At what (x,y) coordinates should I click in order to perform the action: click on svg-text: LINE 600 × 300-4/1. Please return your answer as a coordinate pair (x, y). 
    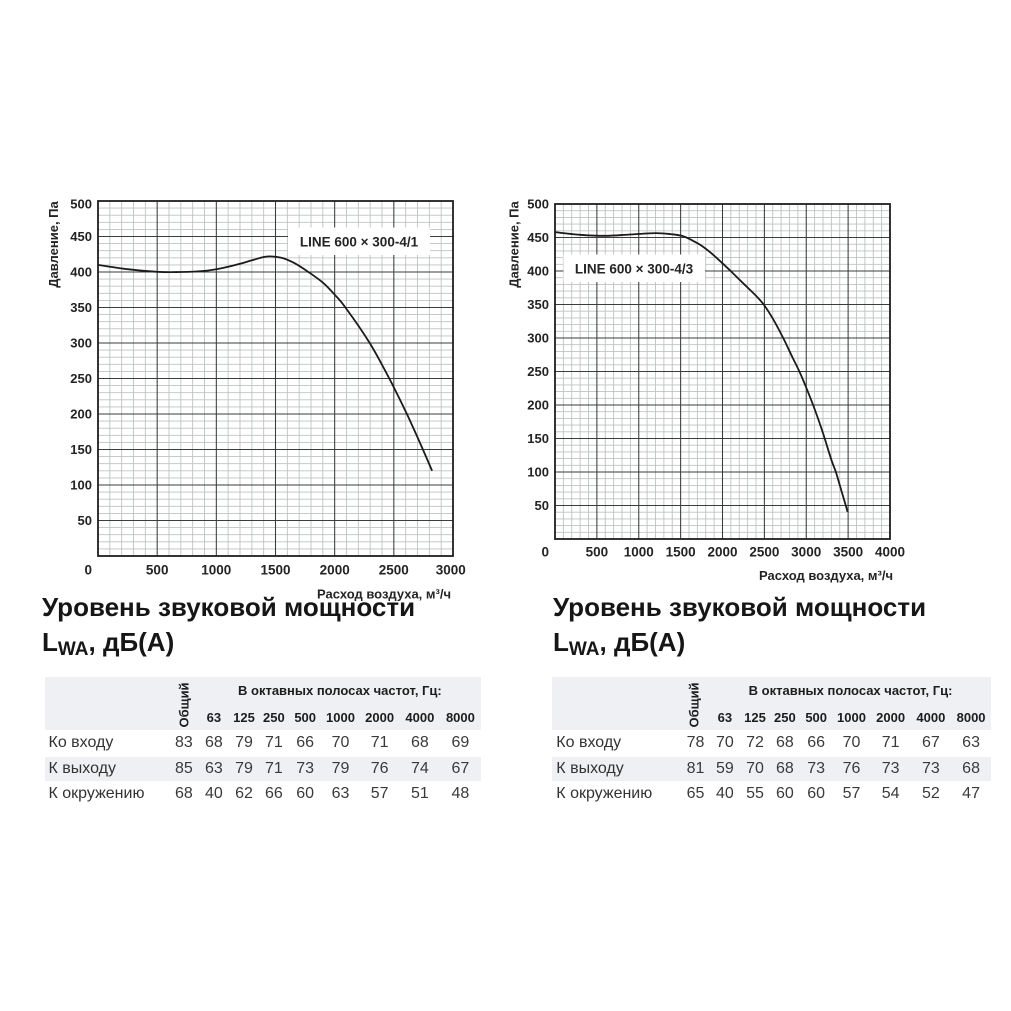
    Looking at the image, I should click on (359, 242).